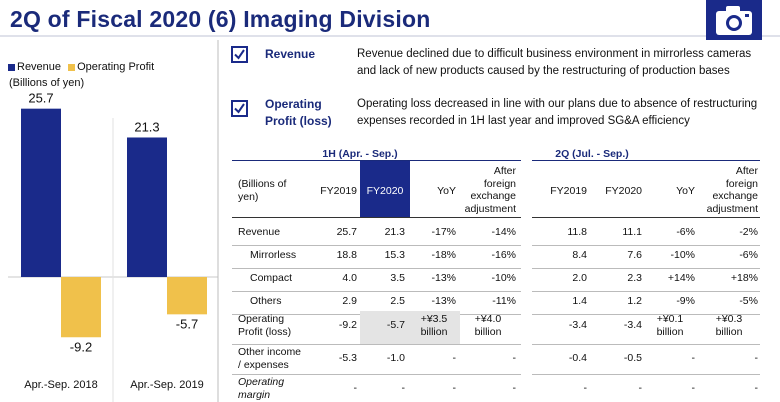 This screenshot has height=402, width=780. What do you see at coordinates (579, 255) in the screenshot?
I see `table-cell: 8.4` at bounding box center [579, 255].